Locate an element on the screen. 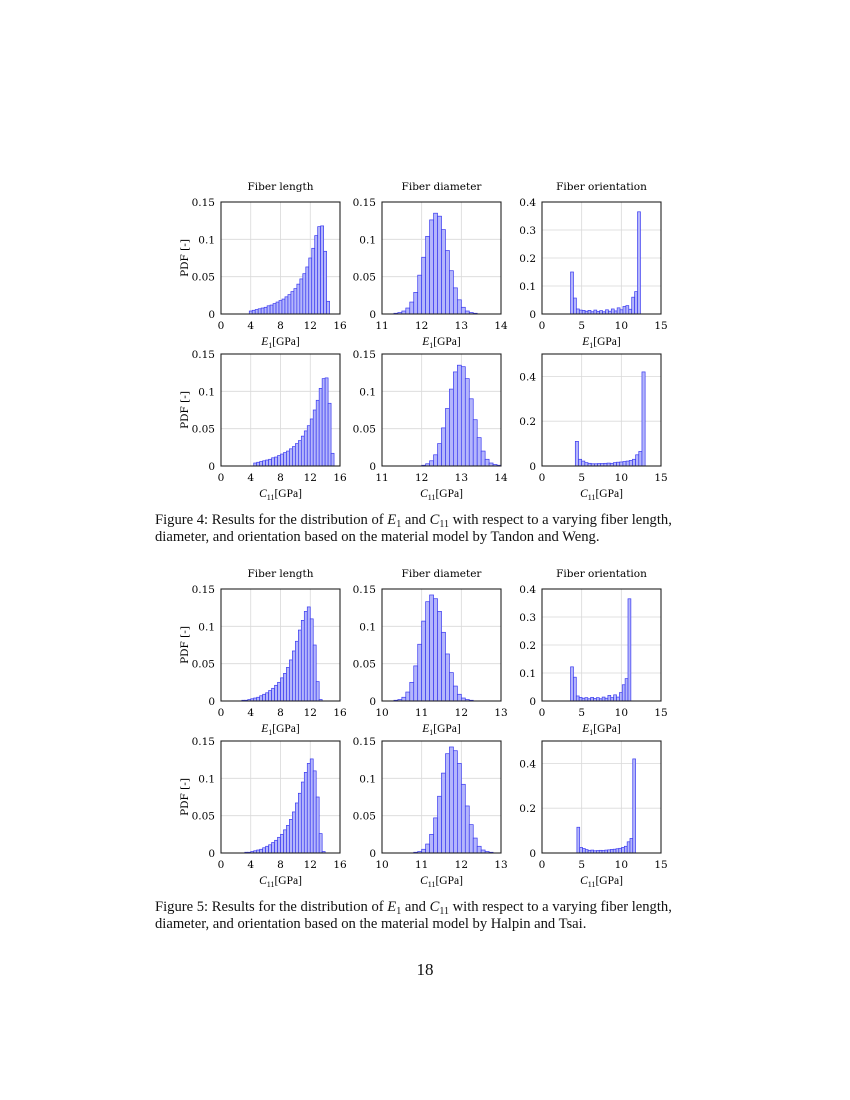  histogram-chart: 10 11 12 13 0 0.05 0.1 0.15 C11[GPa] is located at coordinates (430, 808).